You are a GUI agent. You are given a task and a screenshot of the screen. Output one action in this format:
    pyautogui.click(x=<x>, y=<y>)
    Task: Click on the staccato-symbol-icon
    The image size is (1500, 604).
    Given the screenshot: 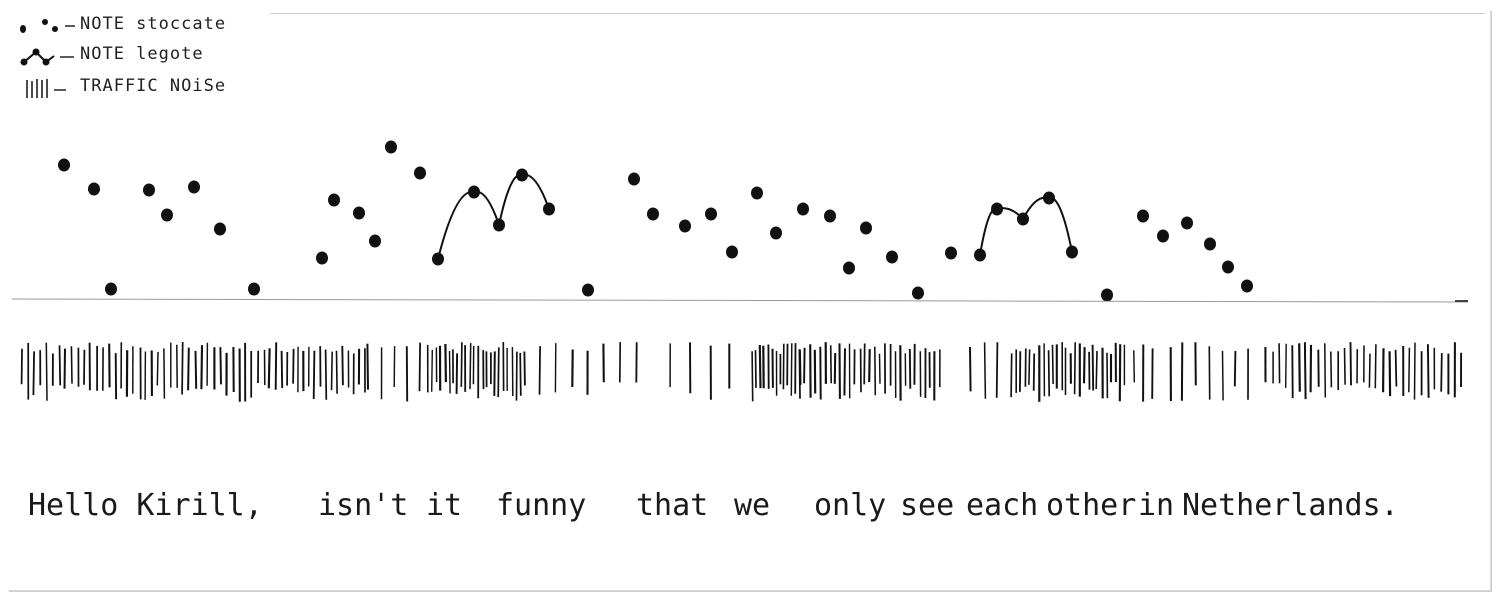 What is the action you would take?
    pyautogui.click(x=47, y=26)
    